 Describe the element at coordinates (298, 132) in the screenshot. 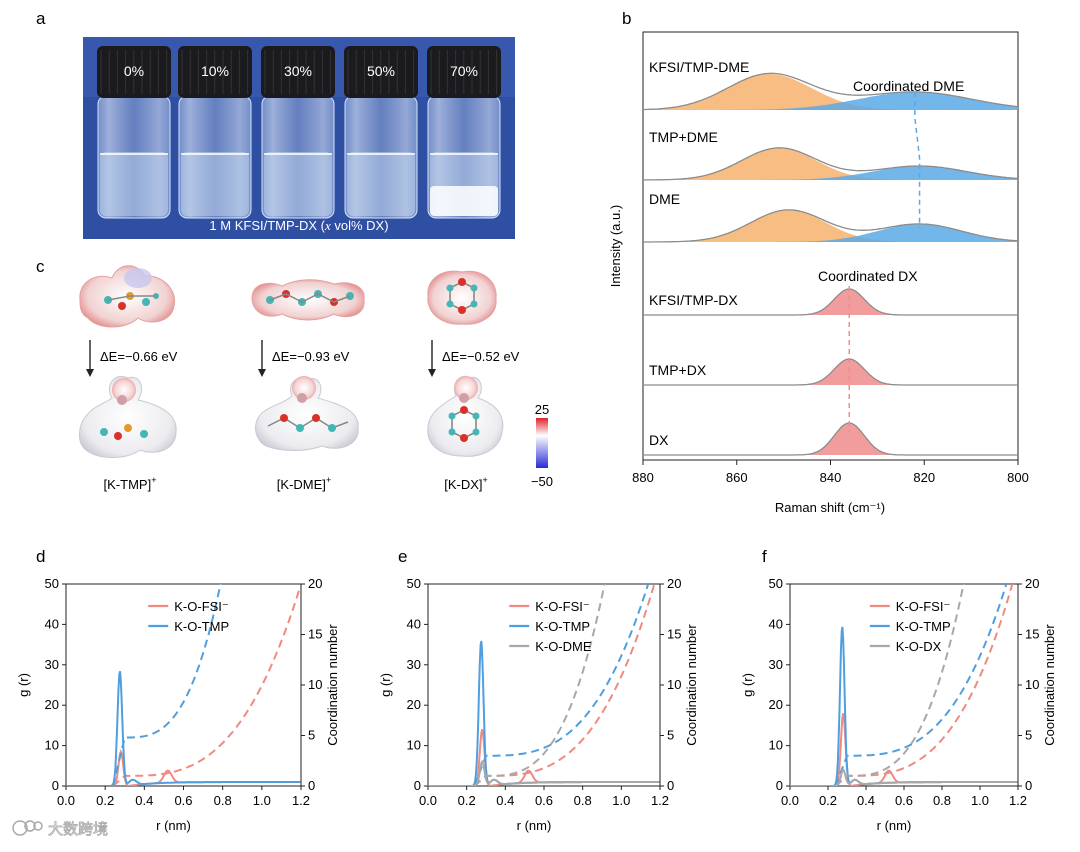

I see `vial-2: 30%` at that location.